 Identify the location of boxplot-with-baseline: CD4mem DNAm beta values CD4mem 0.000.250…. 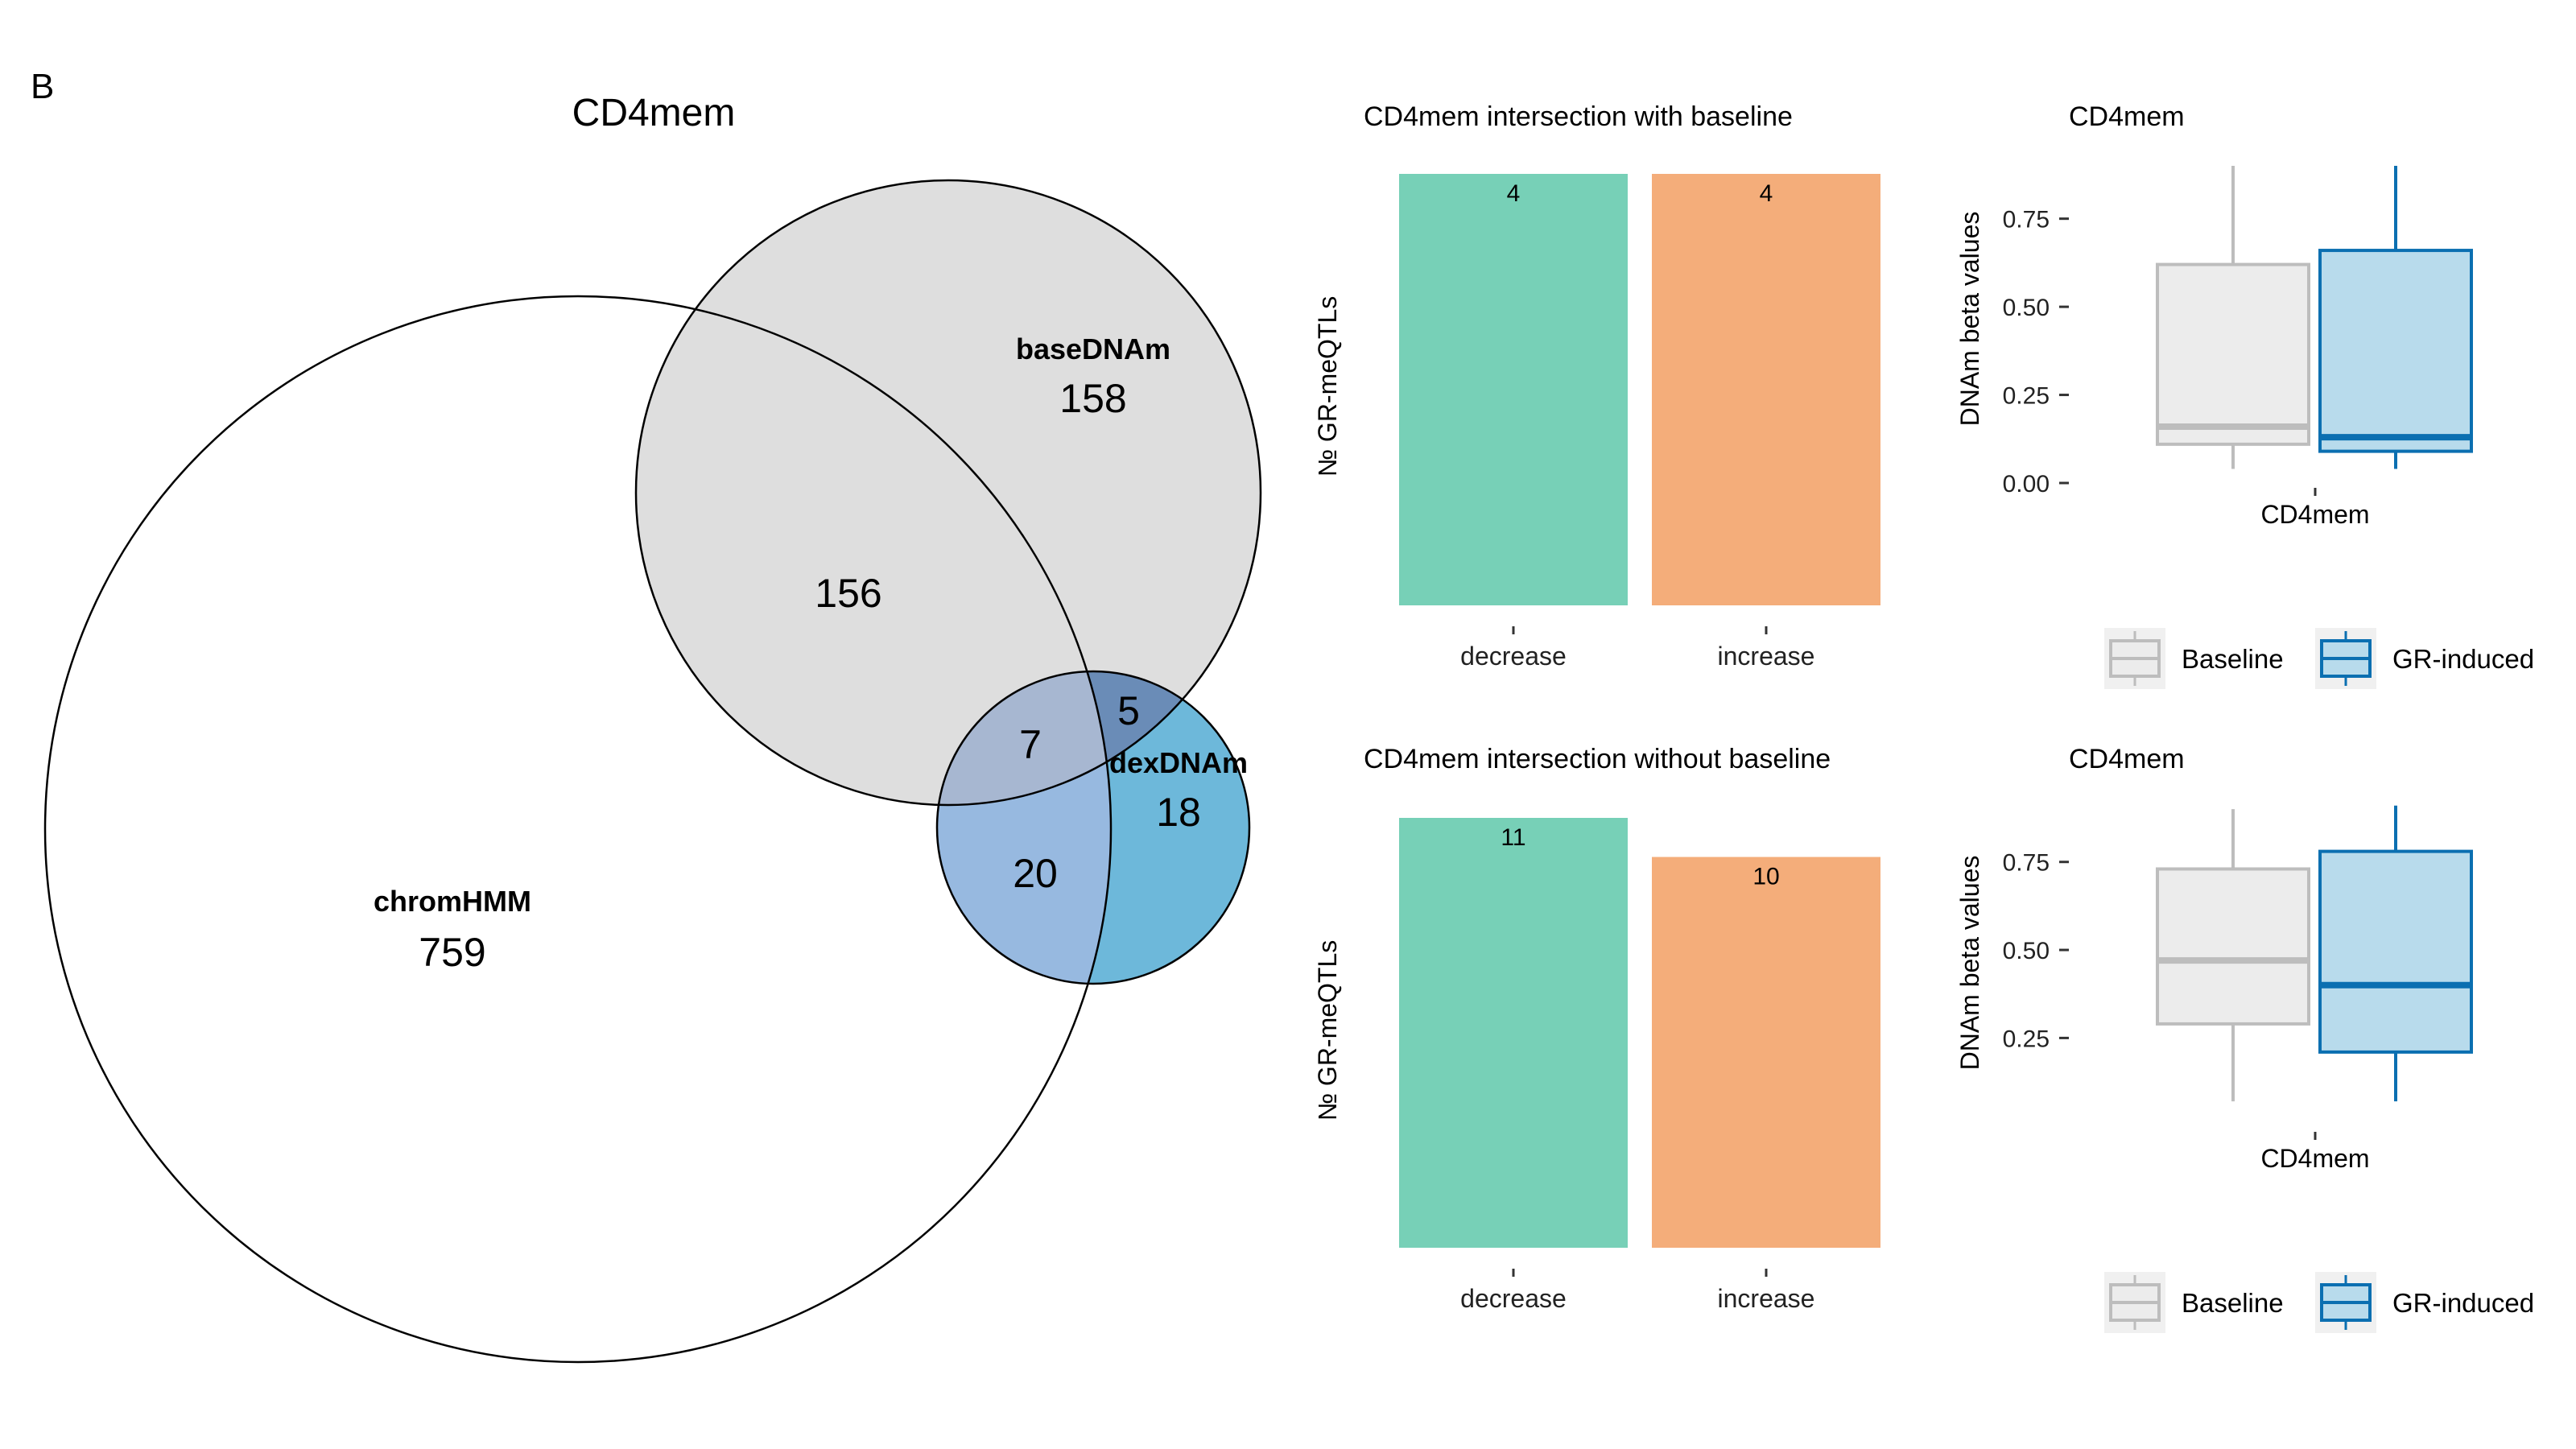
(2244, 395).